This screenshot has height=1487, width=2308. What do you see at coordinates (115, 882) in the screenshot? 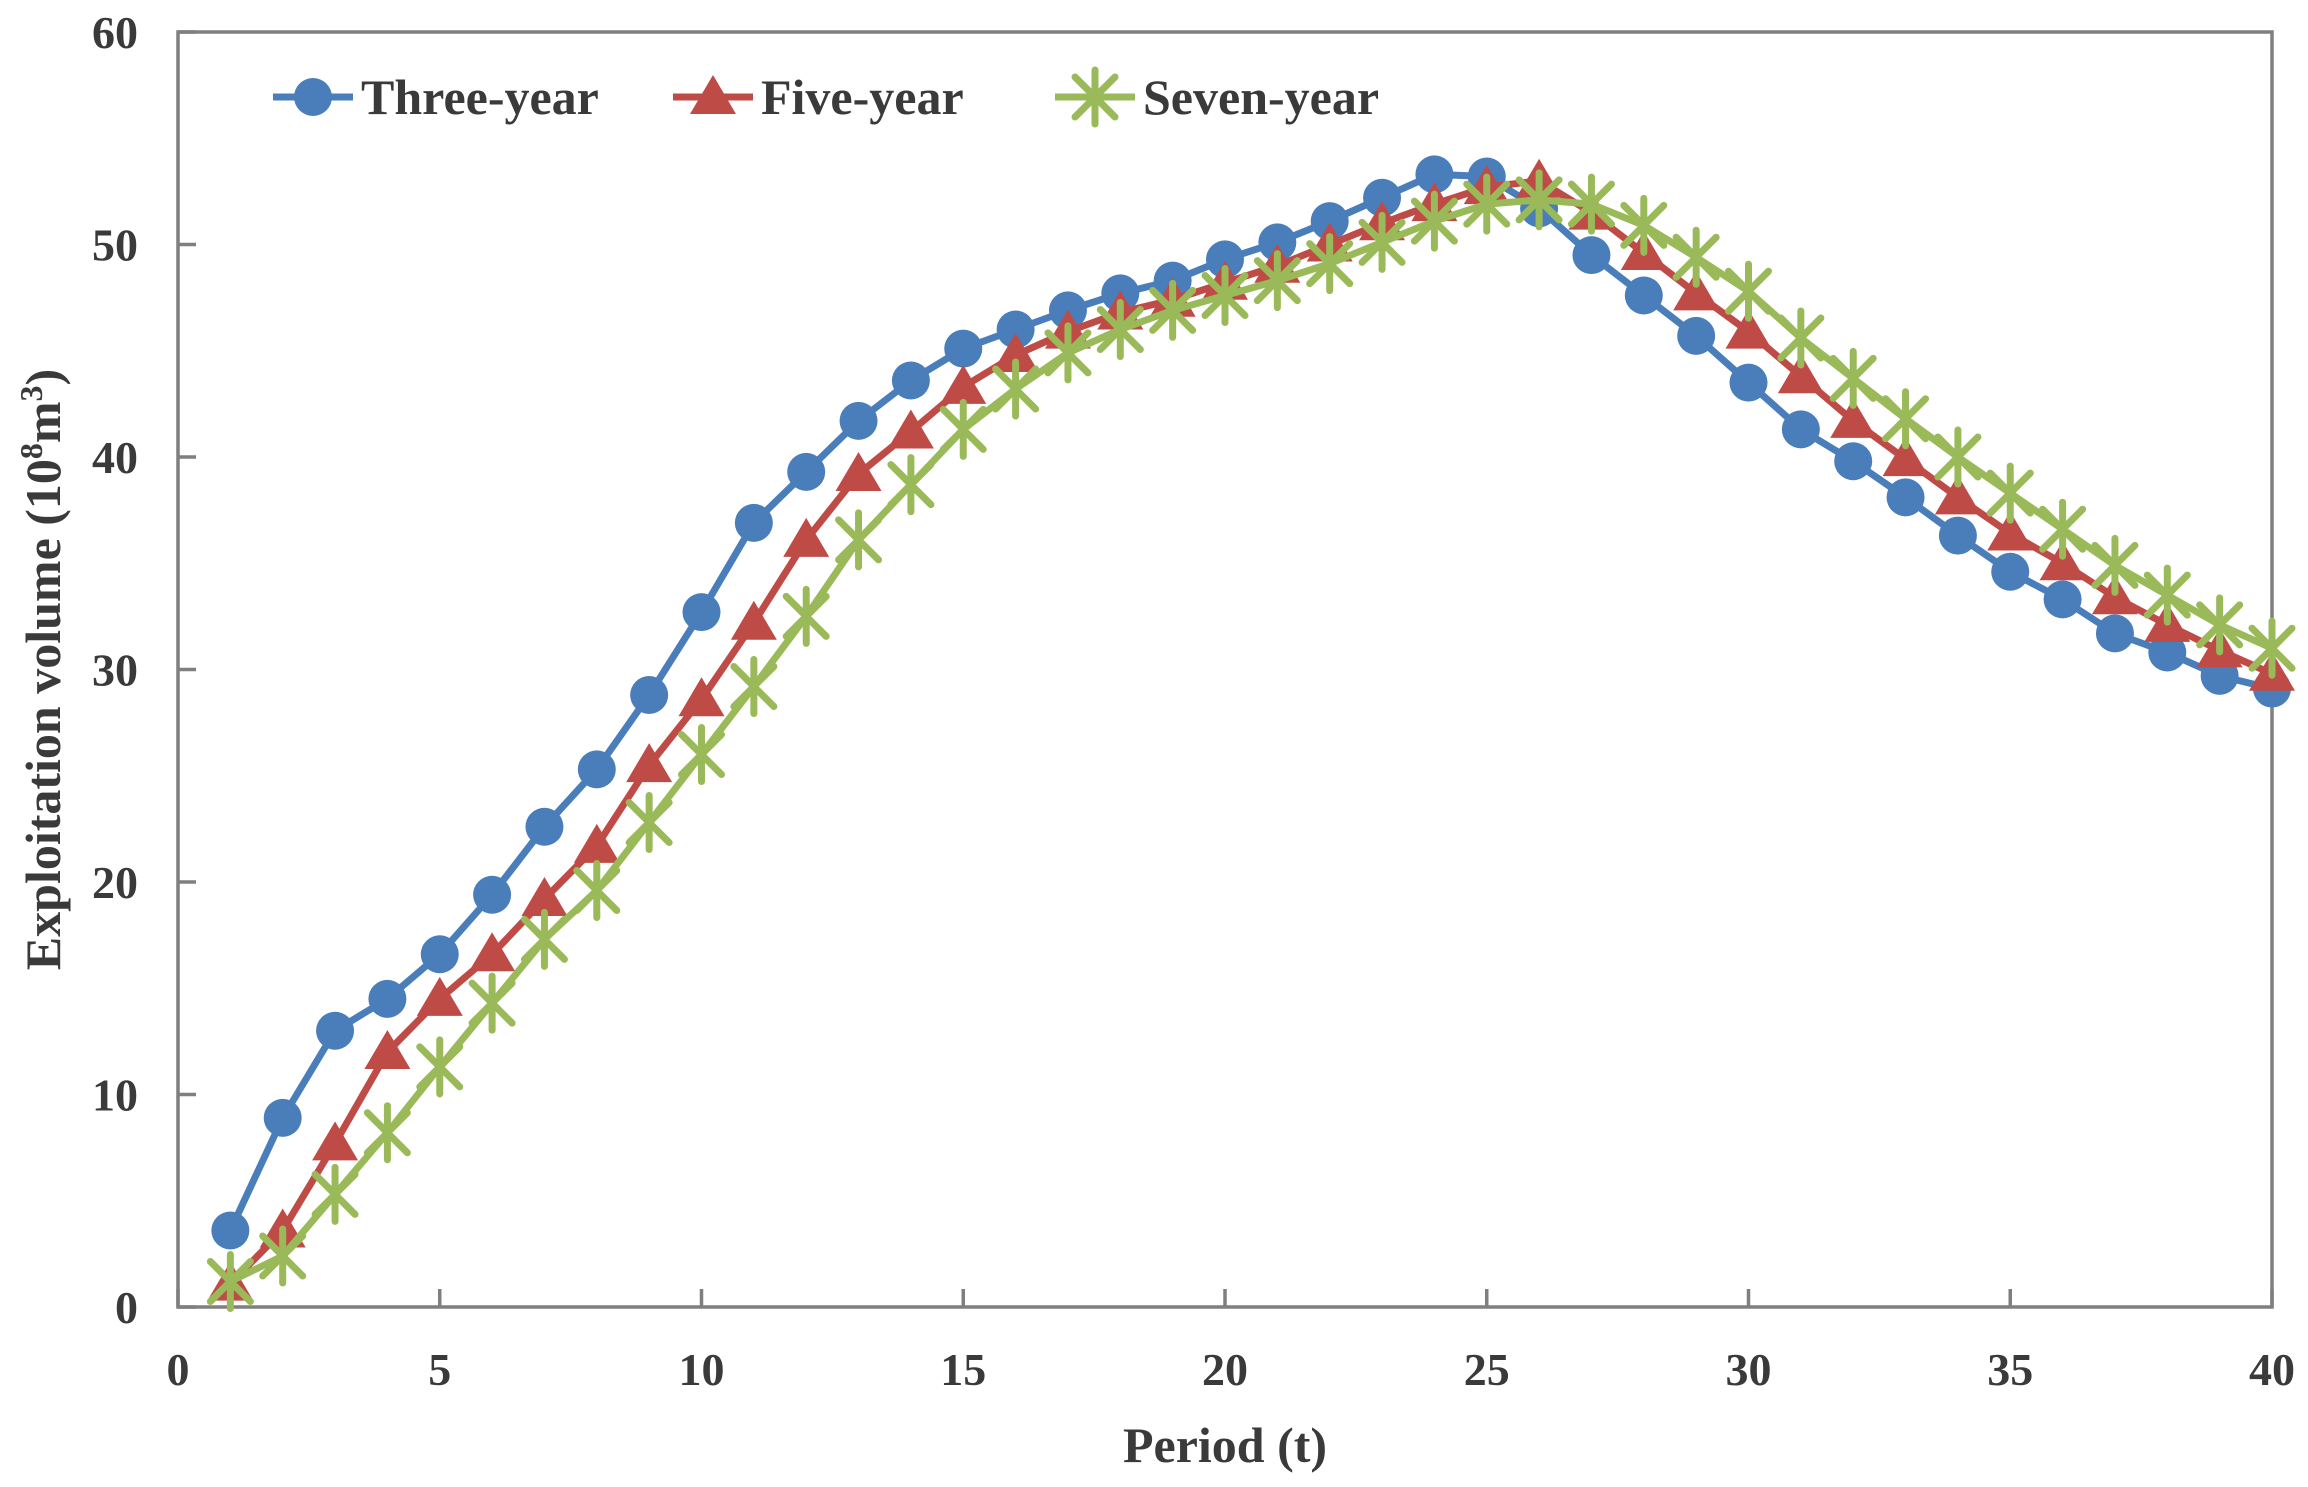
I see `y-tick-label: 20` at bounding box center [115, 882].